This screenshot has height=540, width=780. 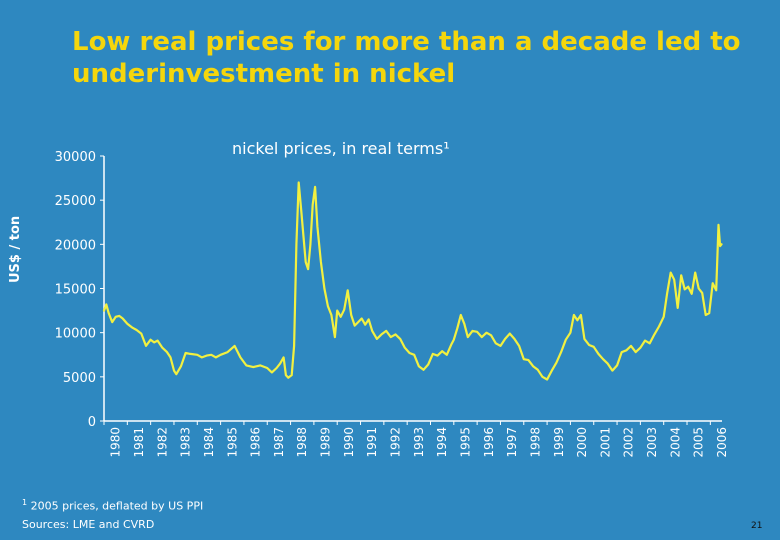 I want to click on y-tick-label: 15000, so click(x=75, y=290).